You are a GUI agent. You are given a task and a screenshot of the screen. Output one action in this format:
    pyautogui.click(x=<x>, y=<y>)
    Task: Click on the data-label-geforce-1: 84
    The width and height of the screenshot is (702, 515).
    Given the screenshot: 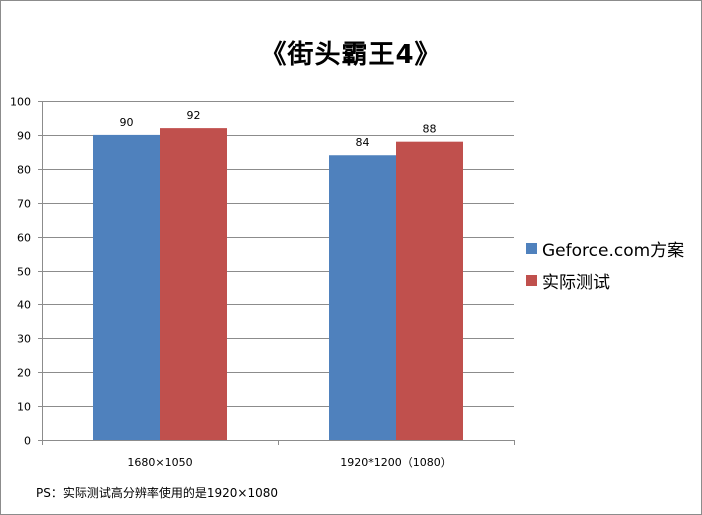 What is the action you would take?
    pyautogui.click(x=363, y=142)
    